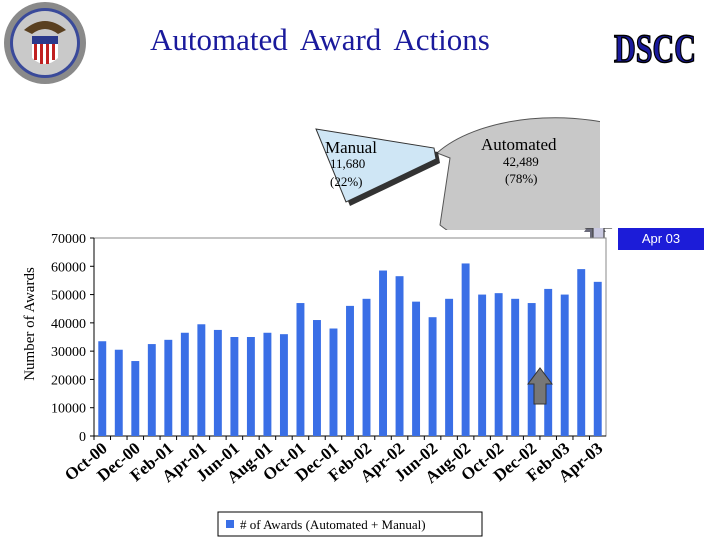 This screenshot has height=540, width=720. I want to click on automated-value: 42,489, so click(521, 161).